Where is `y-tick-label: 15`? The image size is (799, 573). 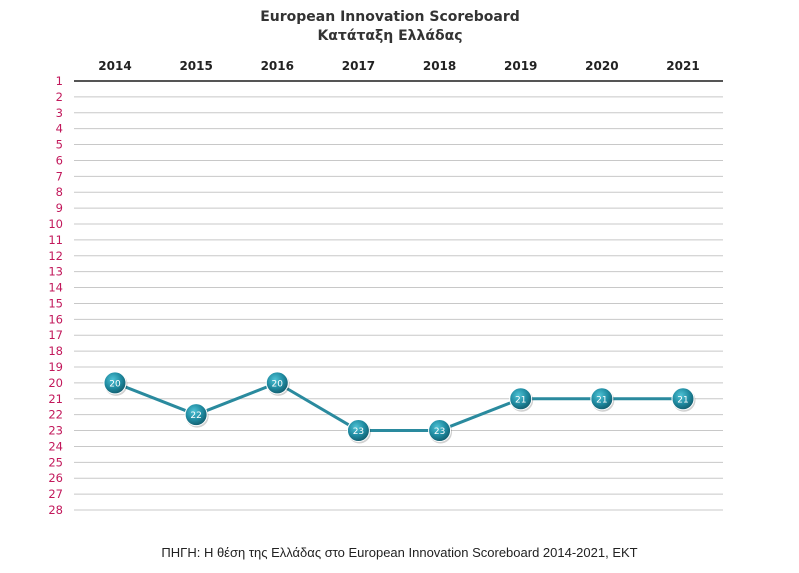
y-tick-label: 15 is located at coordinates (55, 303).